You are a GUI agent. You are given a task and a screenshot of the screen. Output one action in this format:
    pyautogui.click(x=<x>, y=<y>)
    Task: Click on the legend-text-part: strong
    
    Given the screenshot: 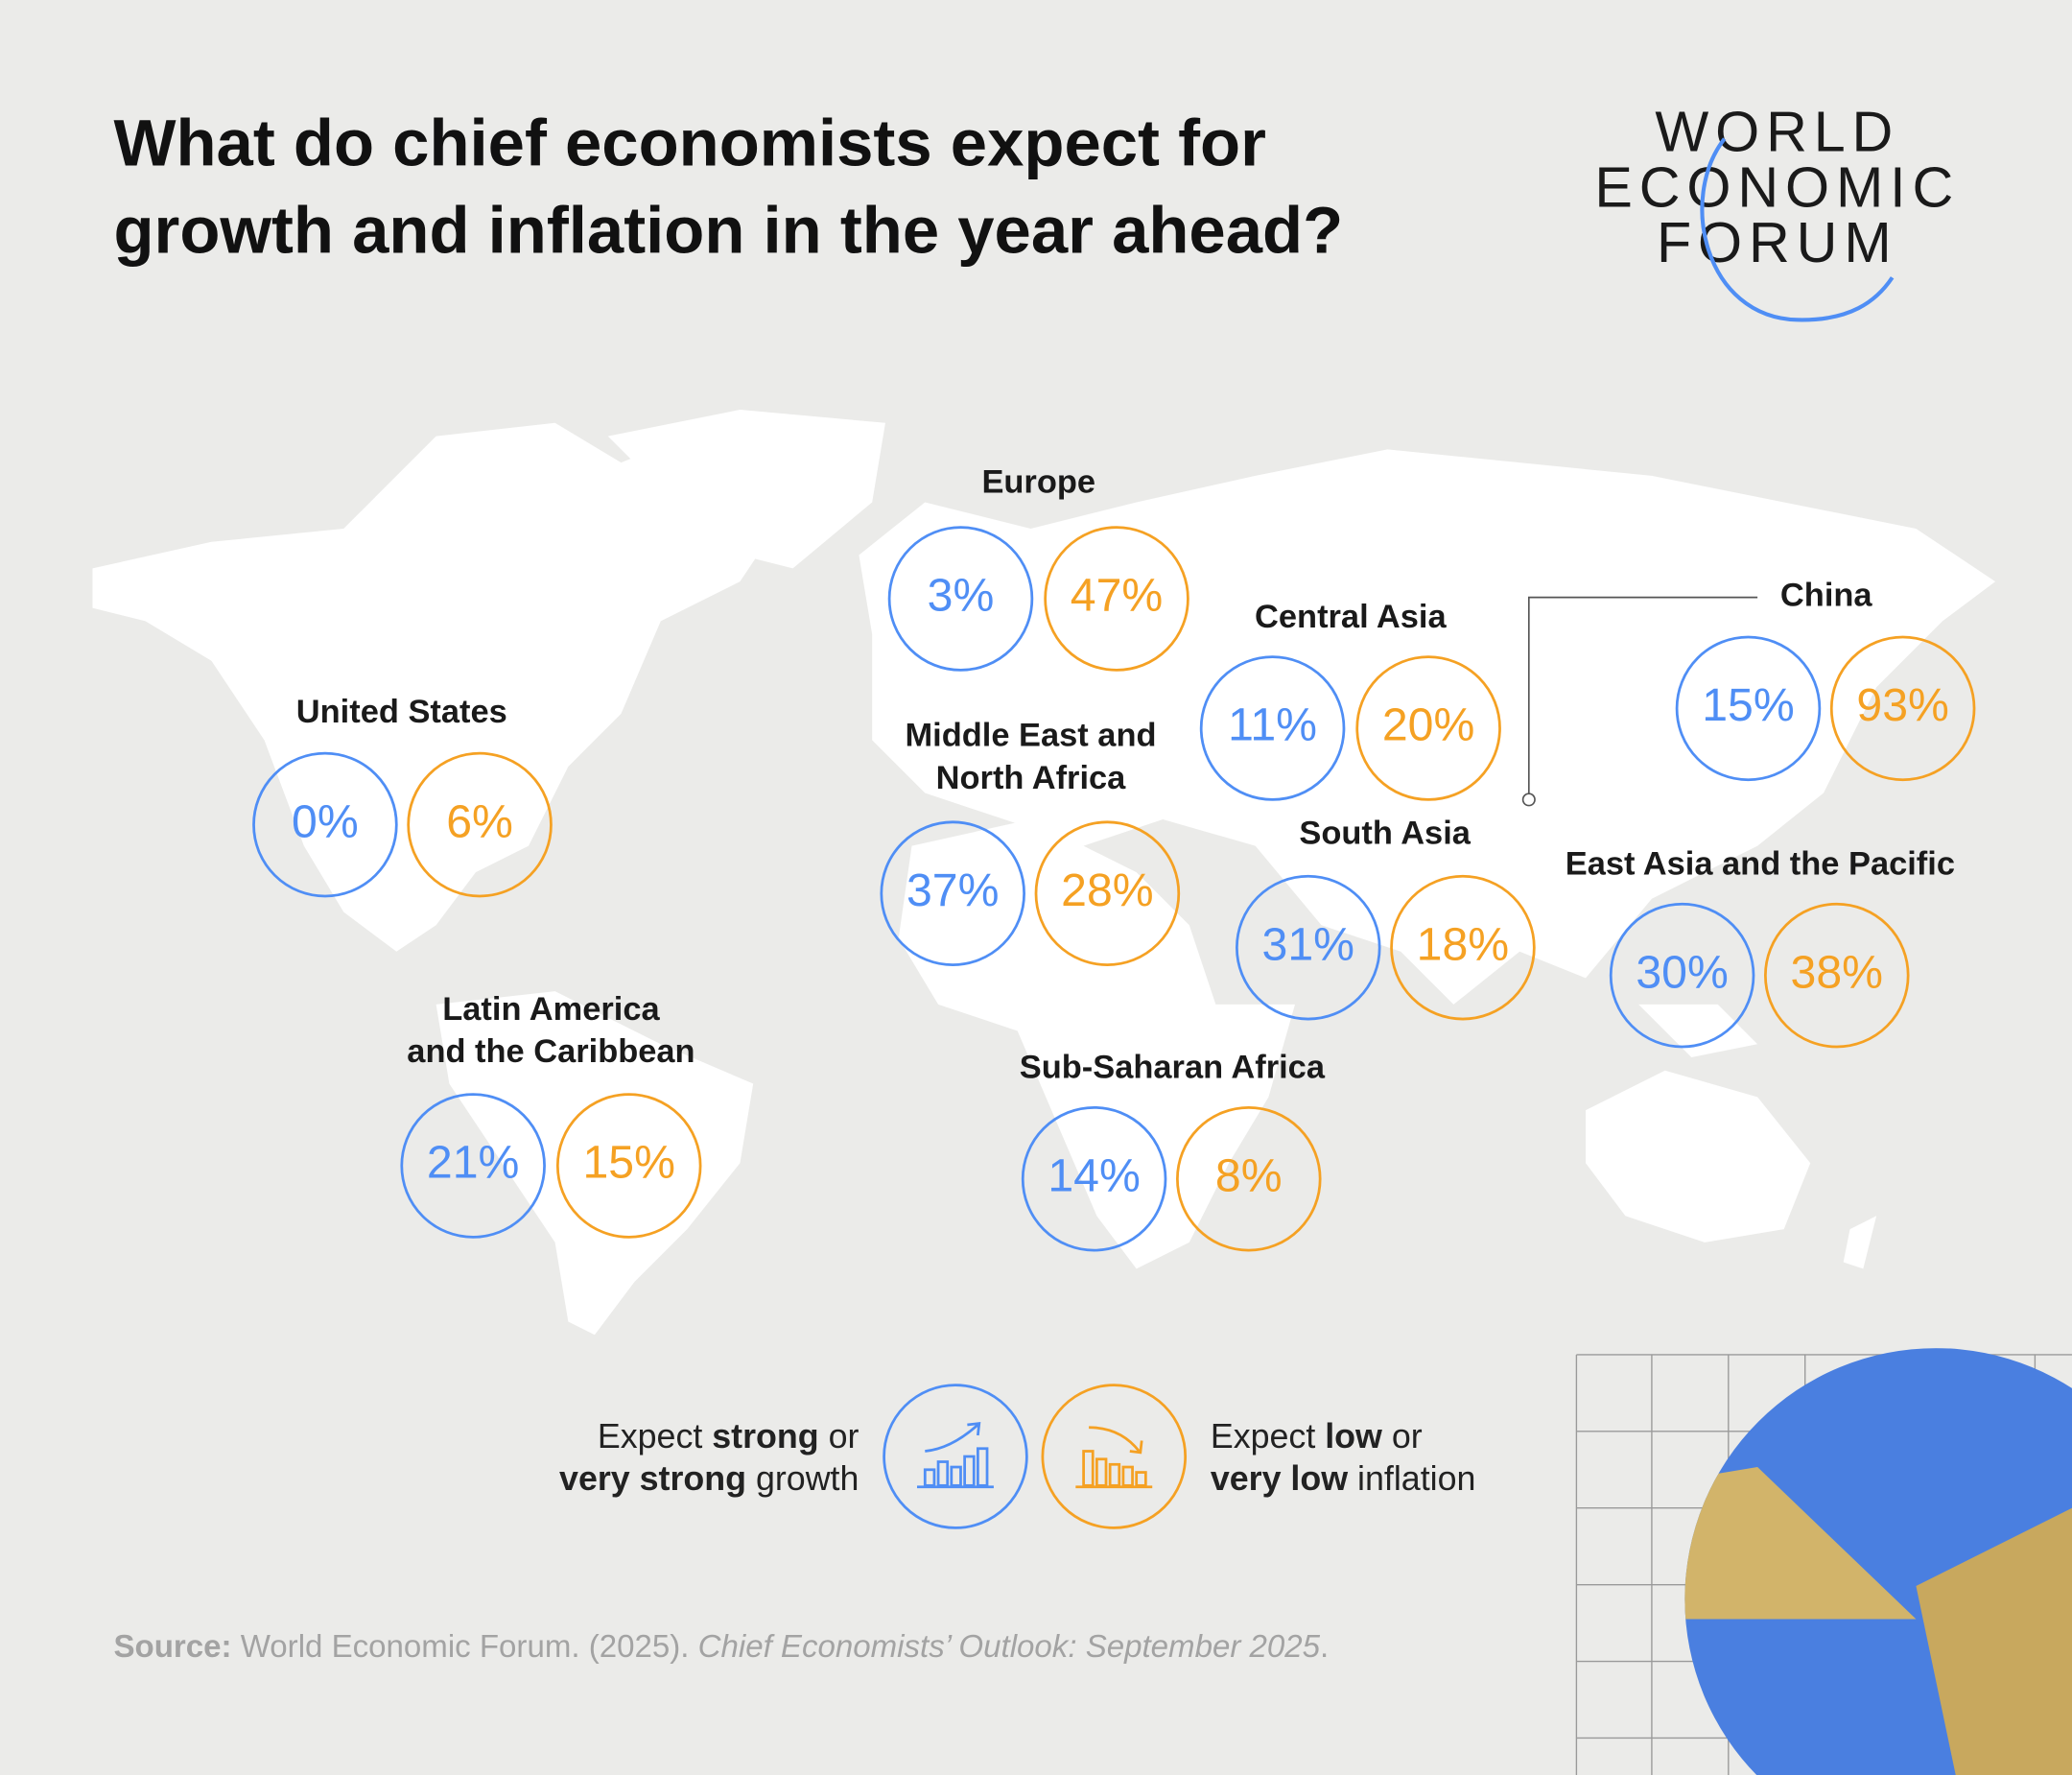 What is the action you would take?
    pyautogui.click(x=765, y=1437)
    